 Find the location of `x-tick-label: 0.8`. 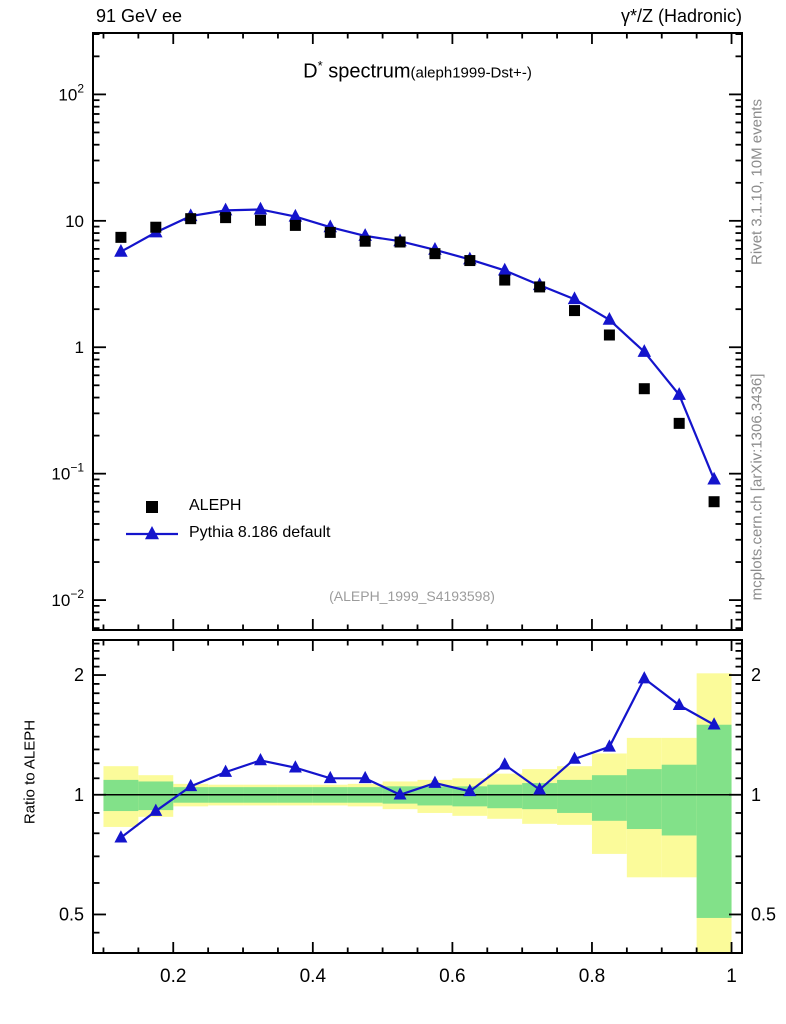

x-tick-label: 0.8 is located at coordinates (592, 976).